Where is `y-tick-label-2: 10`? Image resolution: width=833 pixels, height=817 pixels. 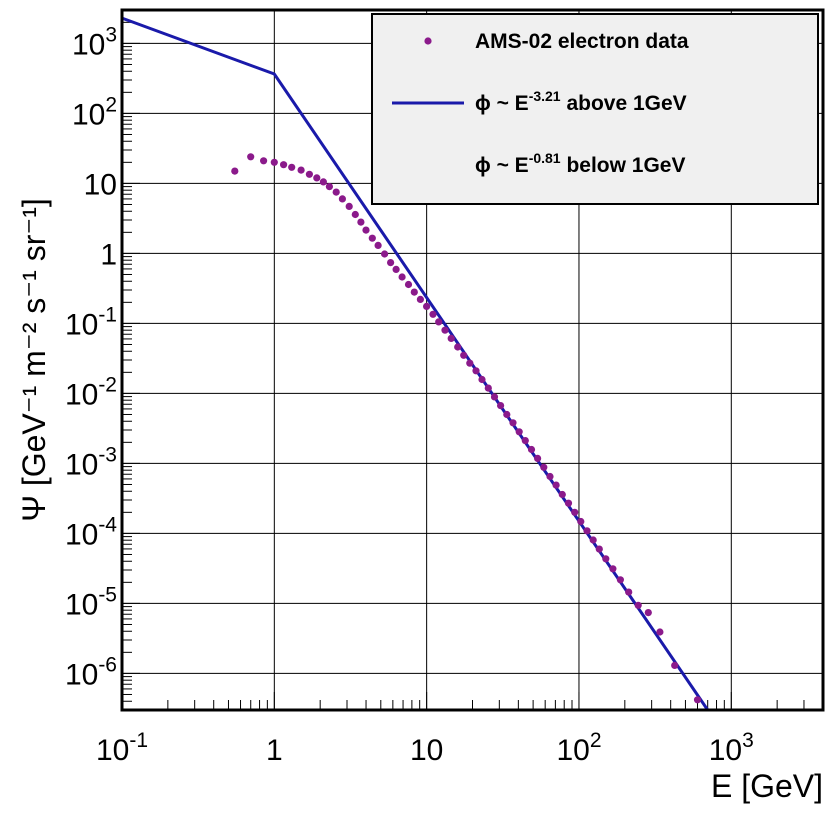
y-tick-label-2: 10 is located at coordinates (100, 184).